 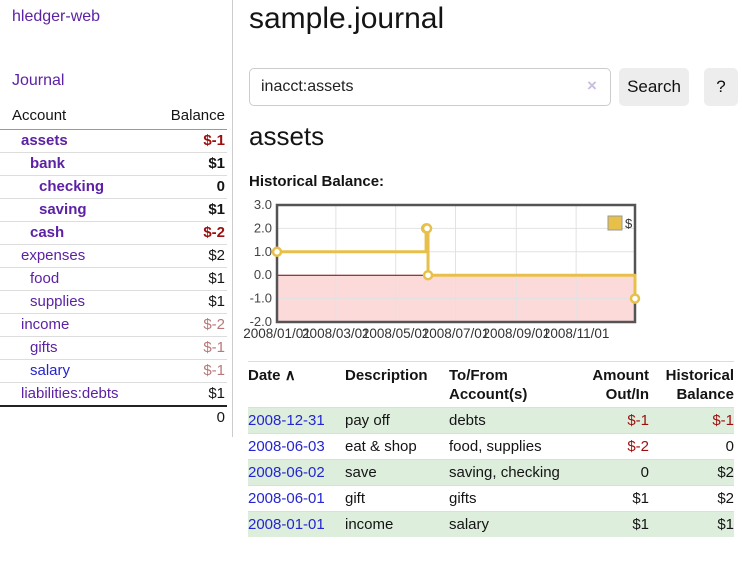 I want to click on amount-column-header: Amount Out/In, so click(x=611, y=384).